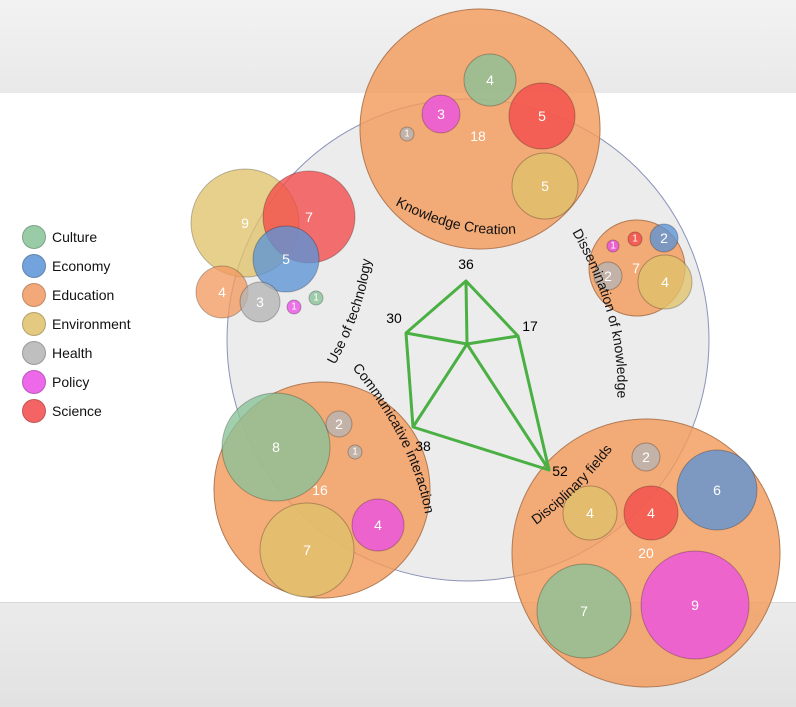 The width and height of the screenshot is (796, 707). I want to click on radar-polygon, so click(477, 375).